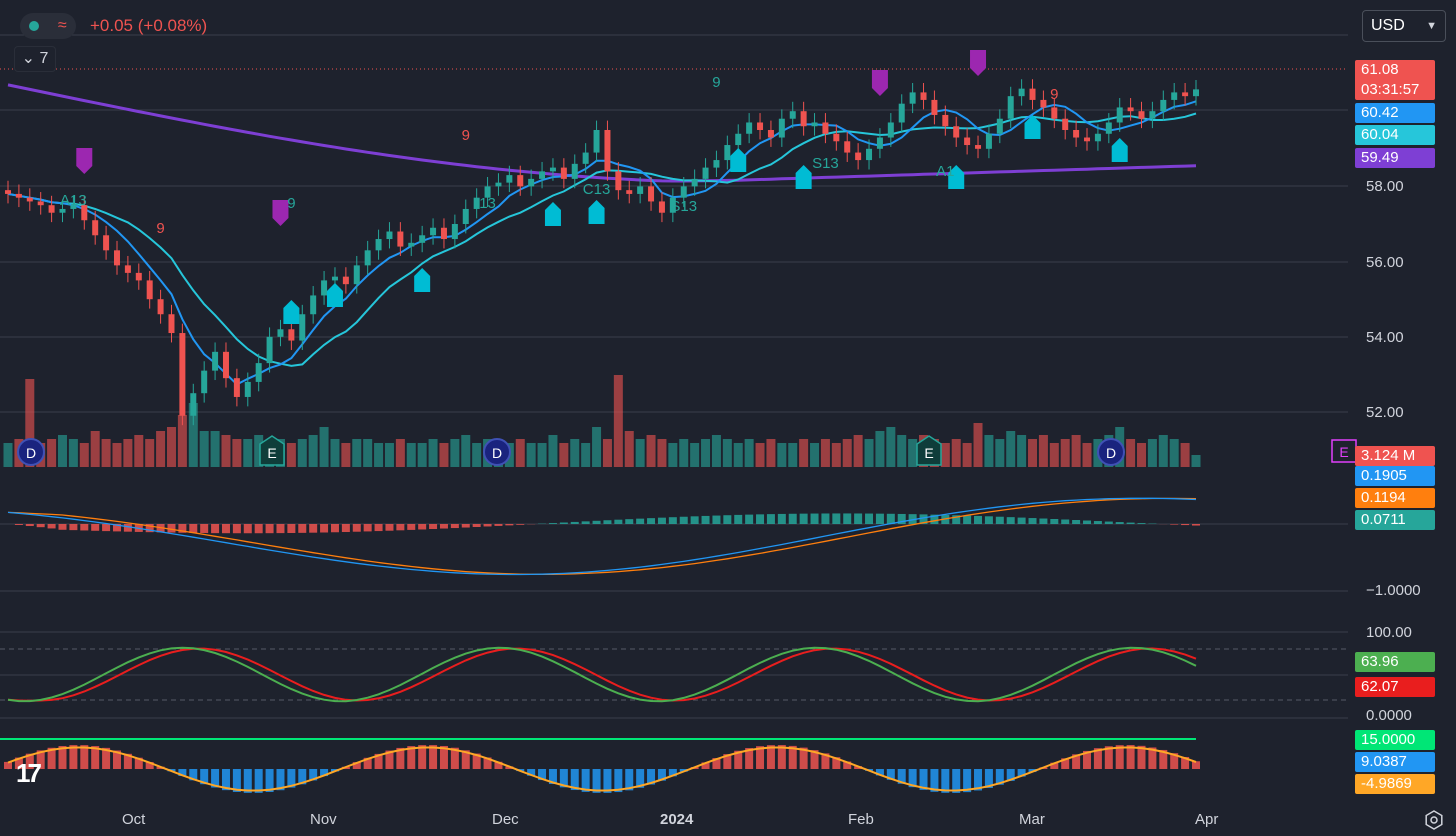 Image resolution: width=1456 pixels, height=836 pixels. Describe the element at coordinates (1386, 783) in the screenshot. I see `indicator-tag-value: -4.9869` at that location.